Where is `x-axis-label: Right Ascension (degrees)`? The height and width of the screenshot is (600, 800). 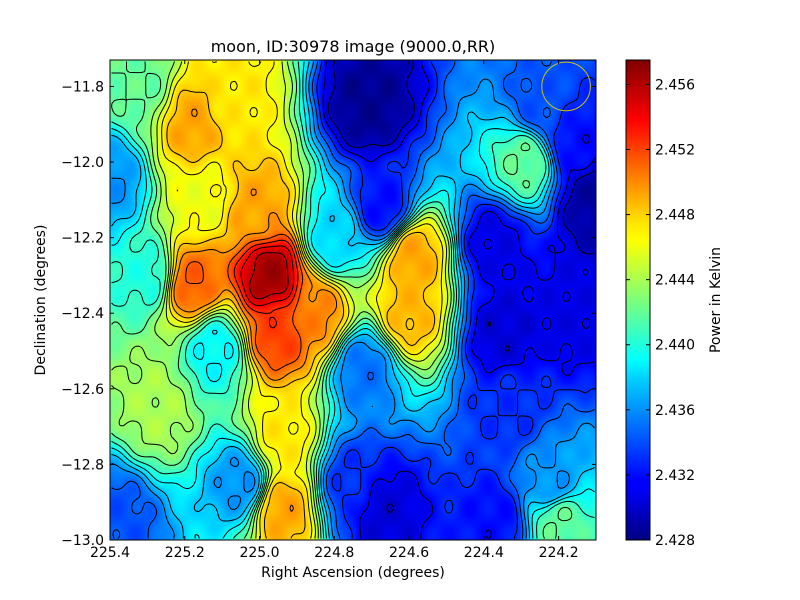 x-axis-label: Right Ascension (degrees) is located at coordinates (353, 573).